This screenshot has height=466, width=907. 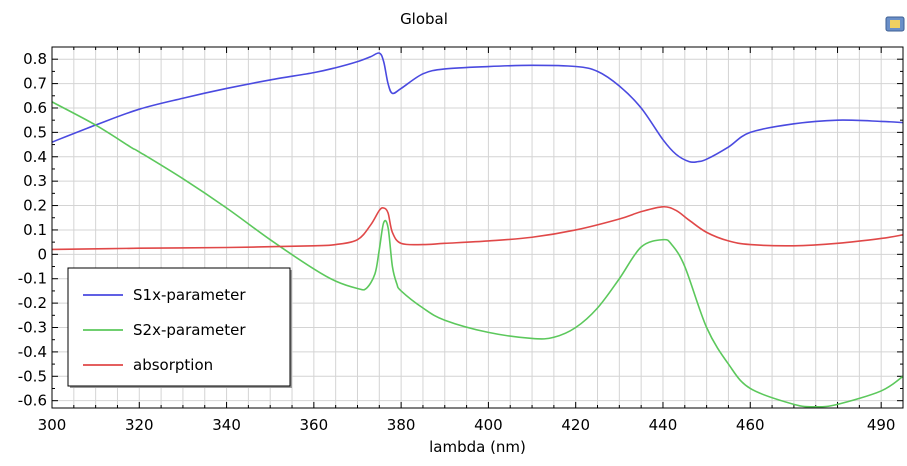 I want to click on chart-title: Global, so click(x=424, y=19).